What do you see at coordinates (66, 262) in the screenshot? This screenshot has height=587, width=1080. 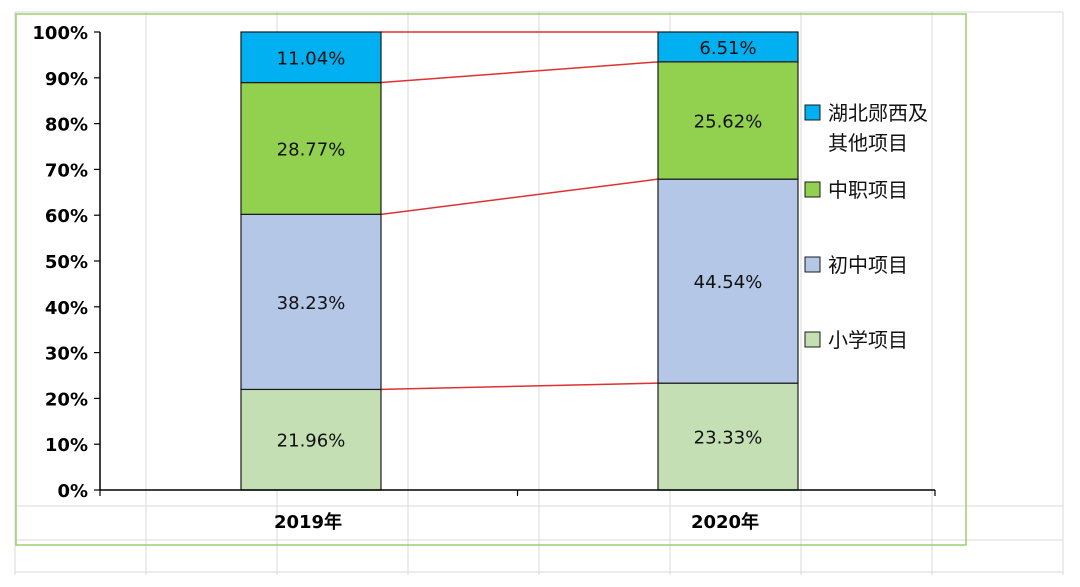 I see `y-tick-label: 50%` at bounding box center [66, 262].